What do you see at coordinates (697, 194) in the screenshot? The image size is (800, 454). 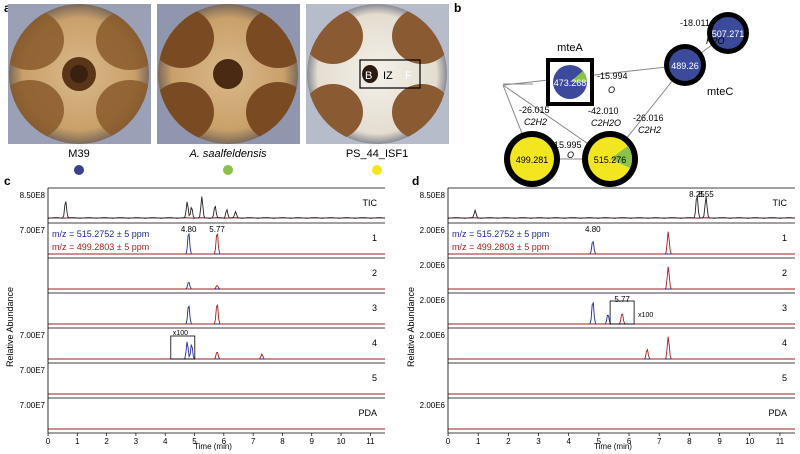 I see `peak-label: 8.25` at bounding box center [697, 194].